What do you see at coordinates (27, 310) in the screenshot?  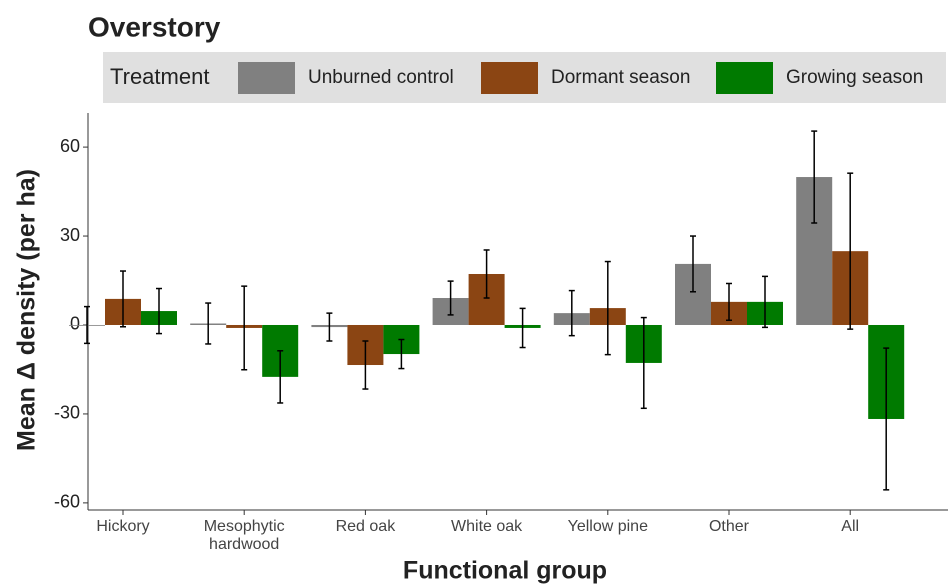 I see `y-axis-label: Mean Δ density (per ha)` at bounding box center [27, 310].